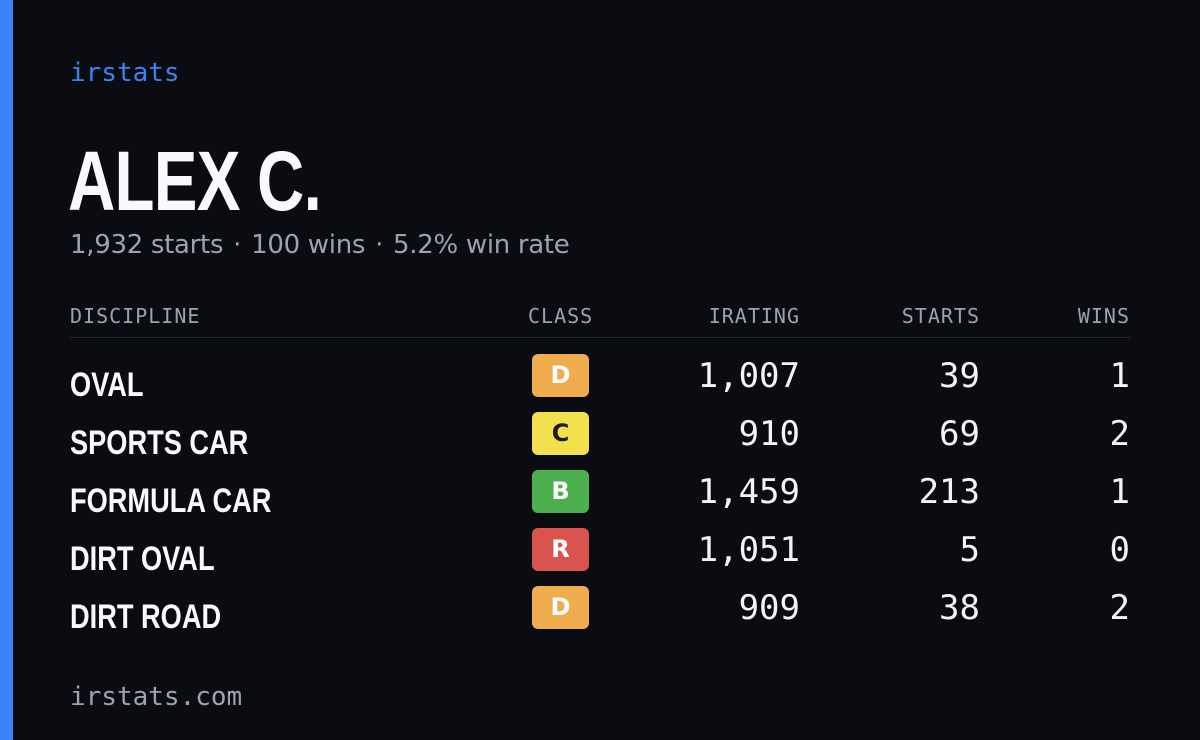 This screenshot has width=1200, height=740. I want to click on irating-value: 909, so click(769, 608).